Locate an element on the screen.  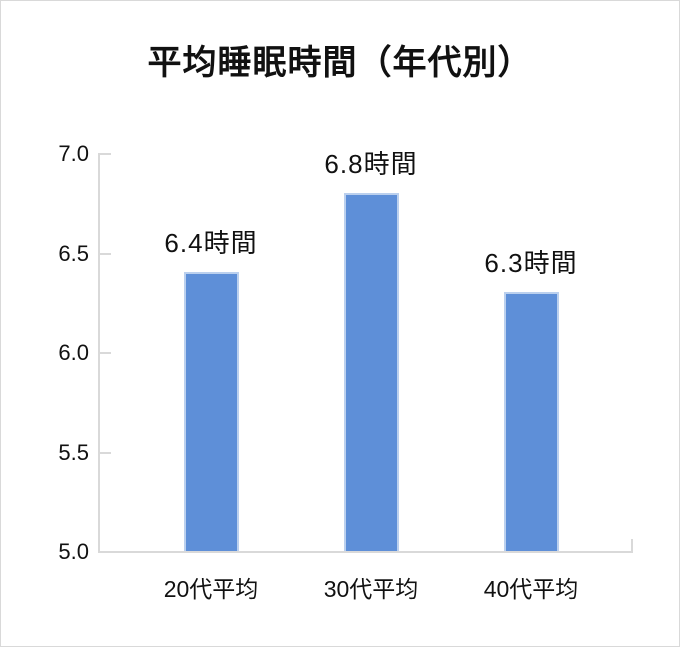
y-axis-tick-label: 5.5 is located at coordinates (73, 452).